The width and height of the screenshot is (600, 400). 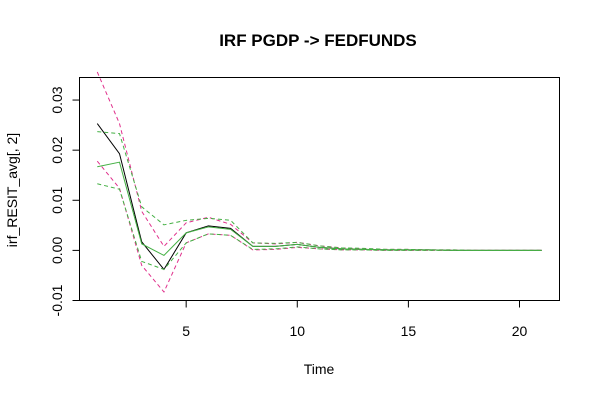 I want to click on chart-title: IRF PGDP -> FEDFUNDS, so click(x=318, y=40).